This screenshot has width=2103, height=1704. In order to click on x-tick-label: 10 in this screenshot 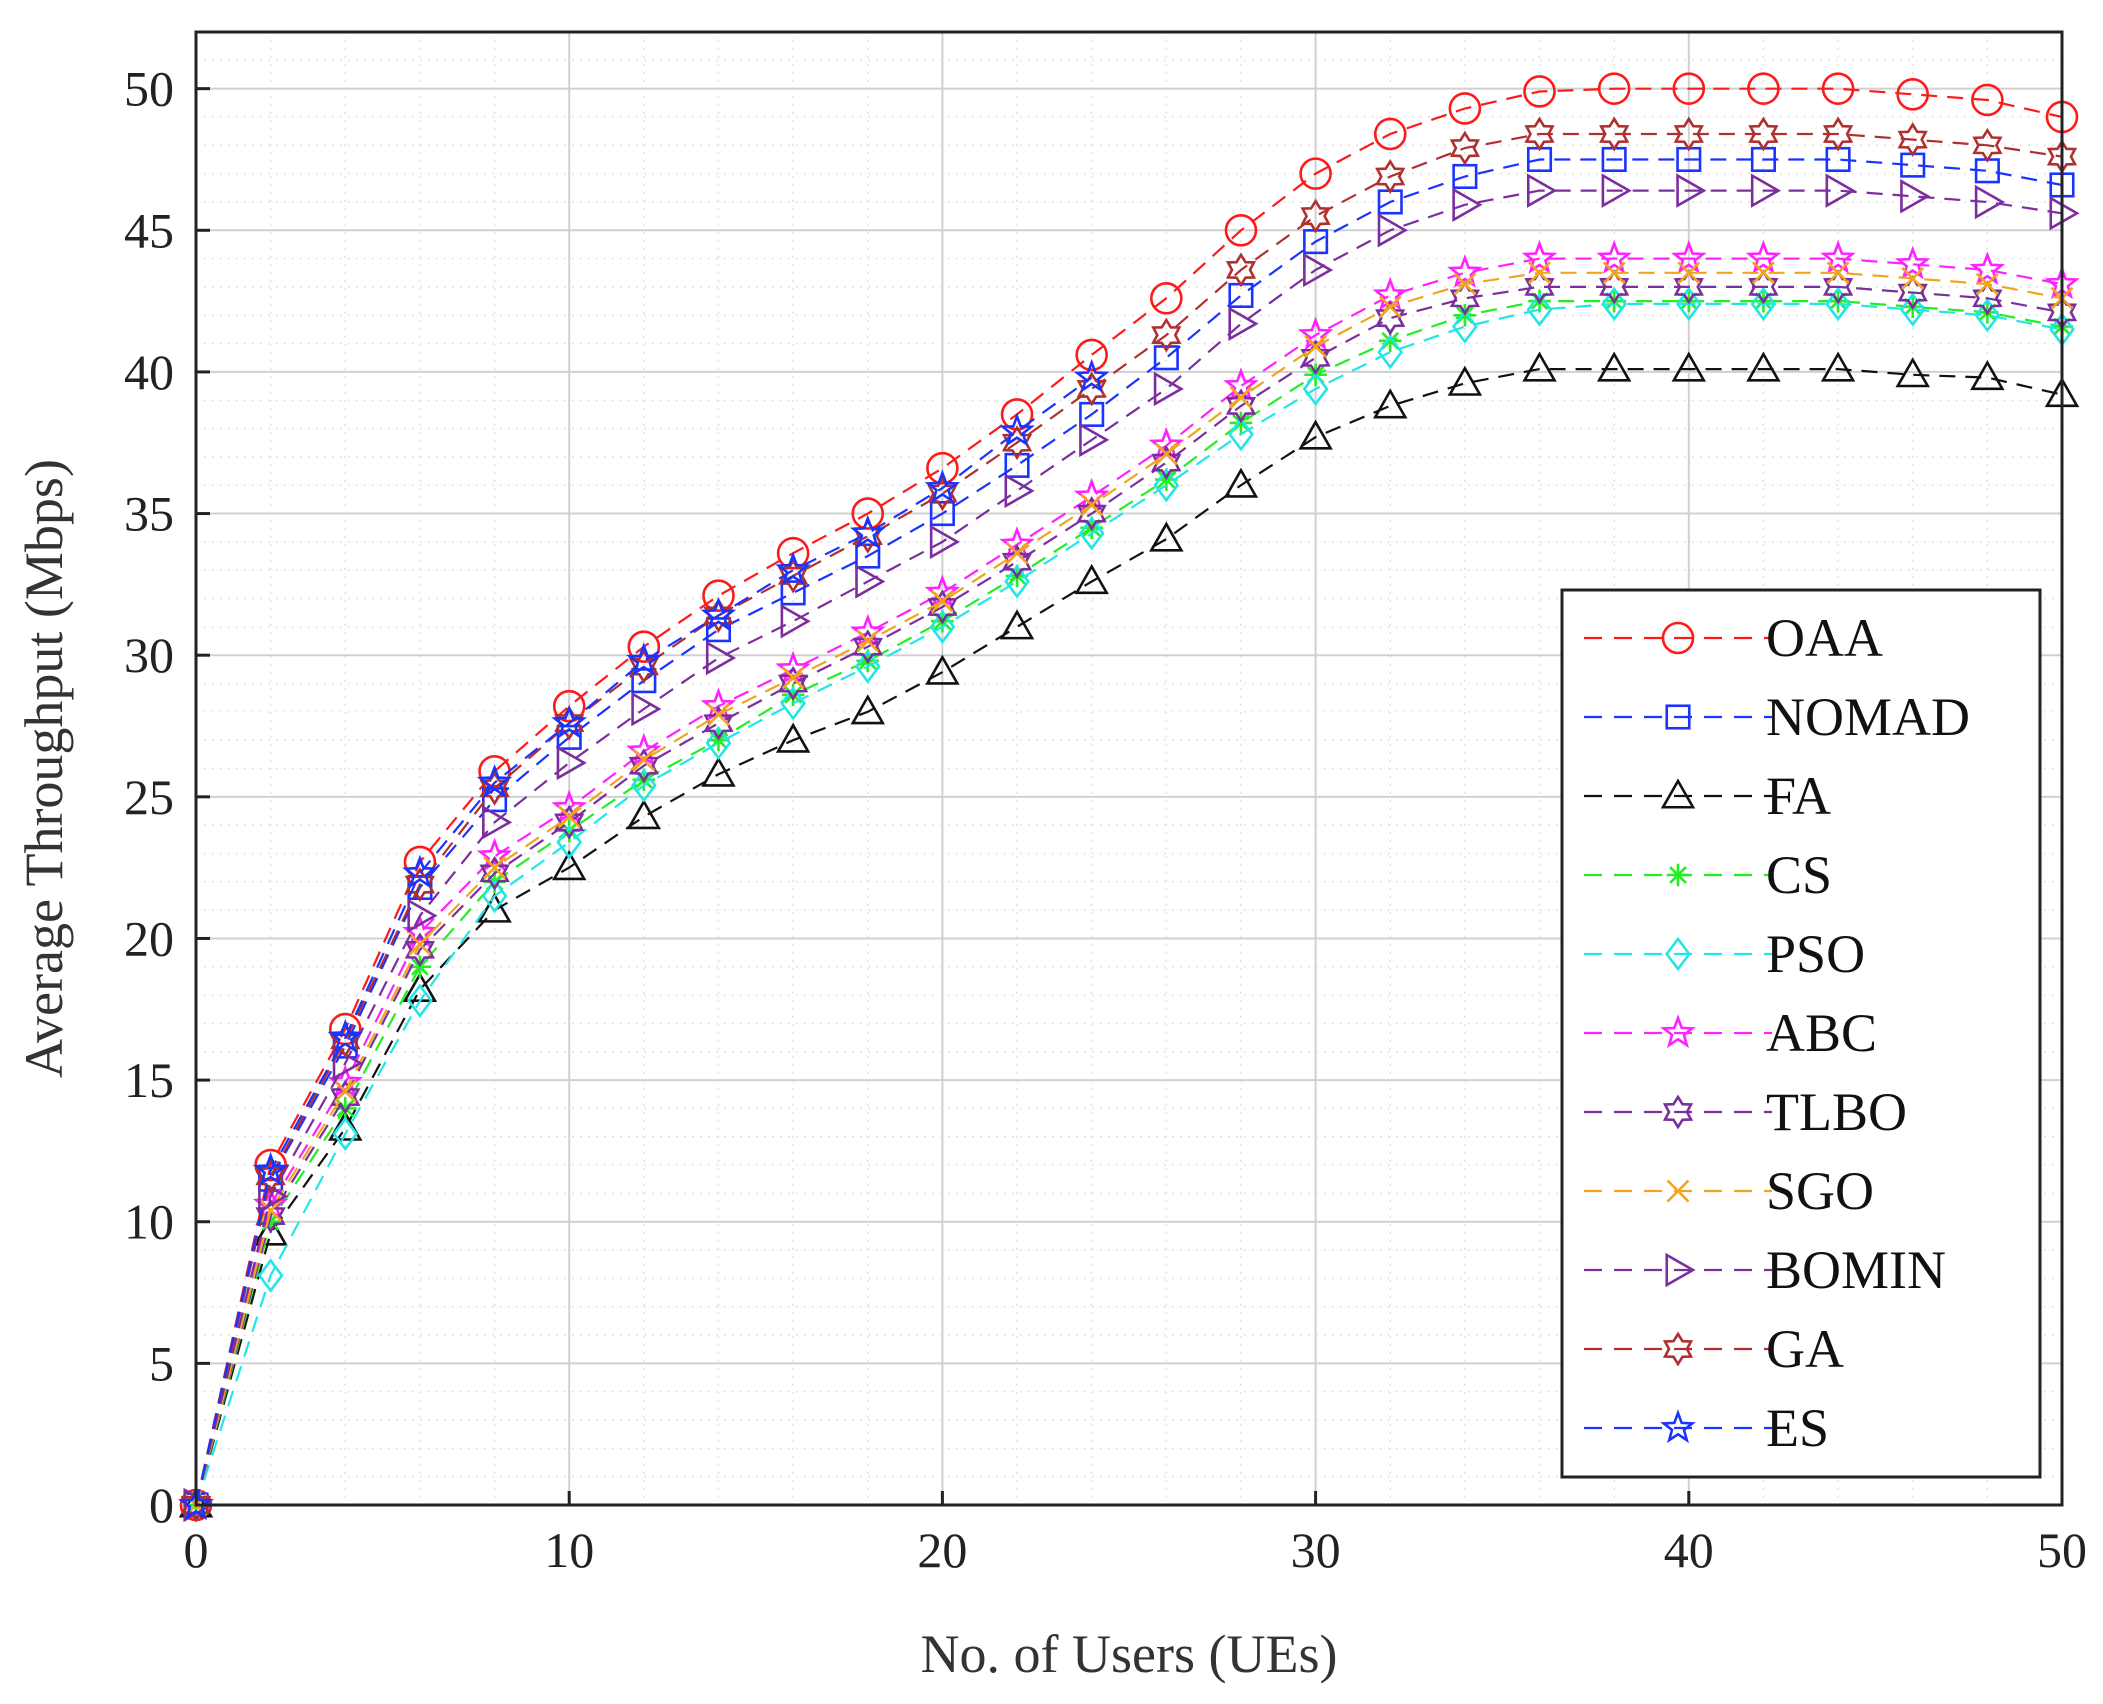, I will do `click(569, 1550)`.